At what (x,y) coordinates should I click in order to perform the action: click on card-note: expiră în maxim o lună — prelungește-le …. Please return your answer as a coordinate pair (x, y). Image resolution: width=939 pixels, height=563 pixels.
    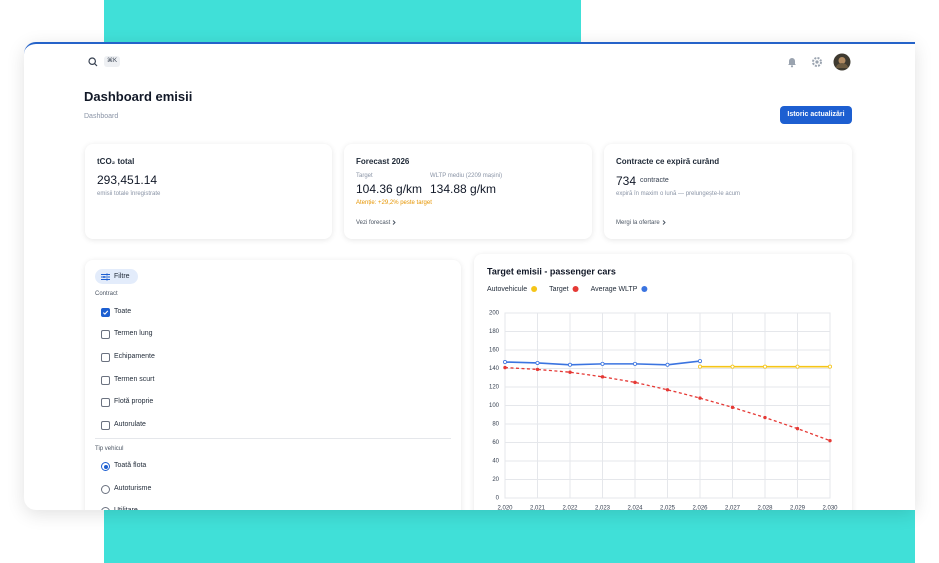
    Looking at the image, I should click on (678, 194).